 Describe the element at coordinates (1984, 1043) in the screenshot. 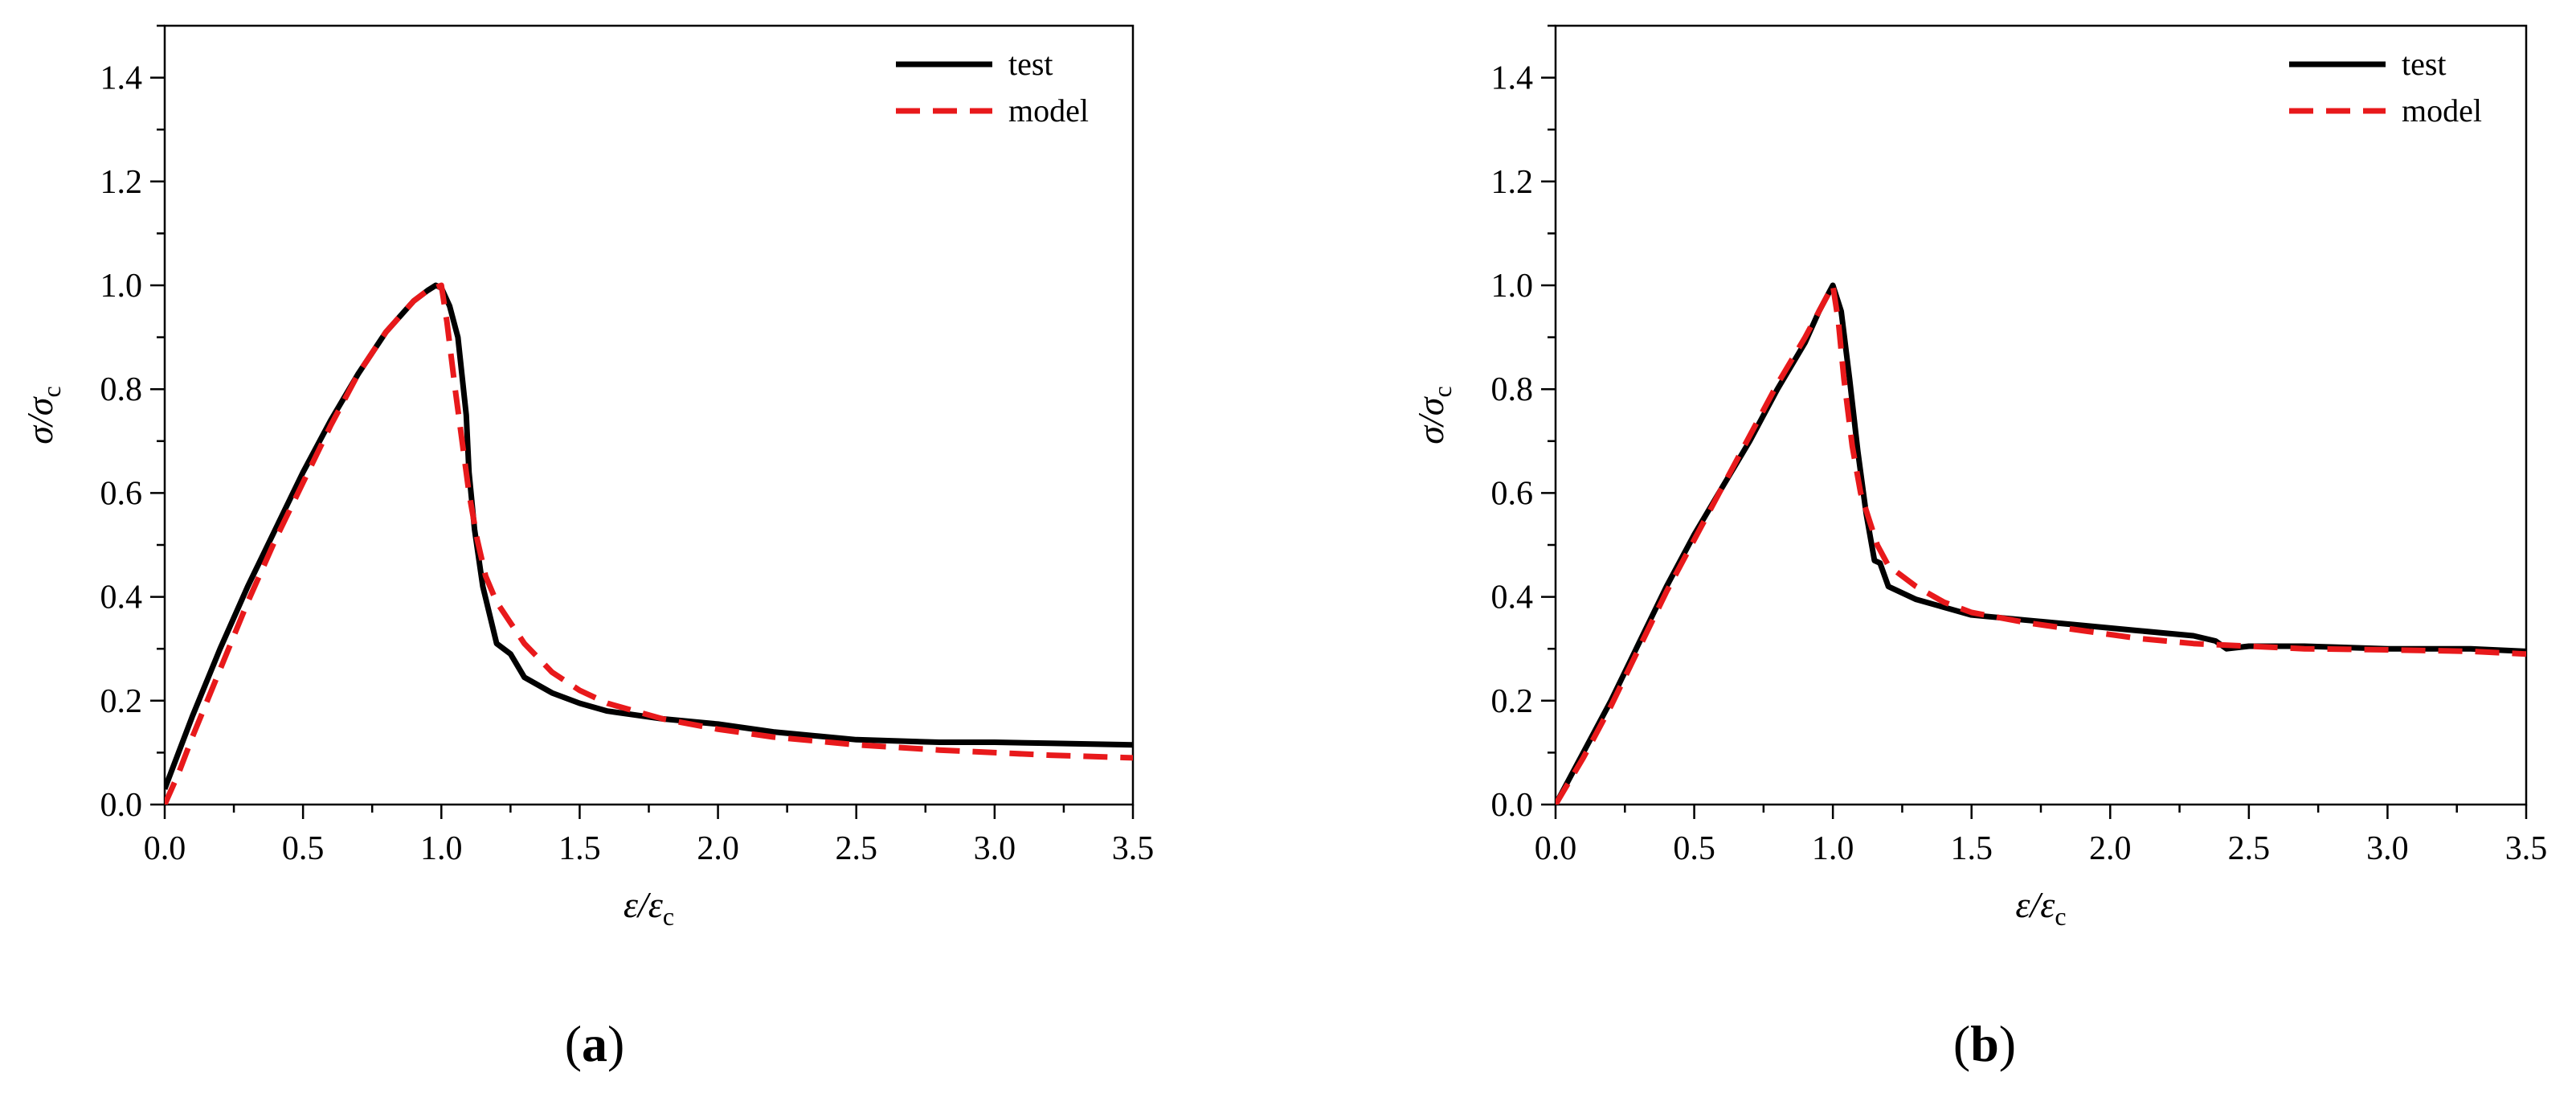

I see `panel-label: (b)` at that location.